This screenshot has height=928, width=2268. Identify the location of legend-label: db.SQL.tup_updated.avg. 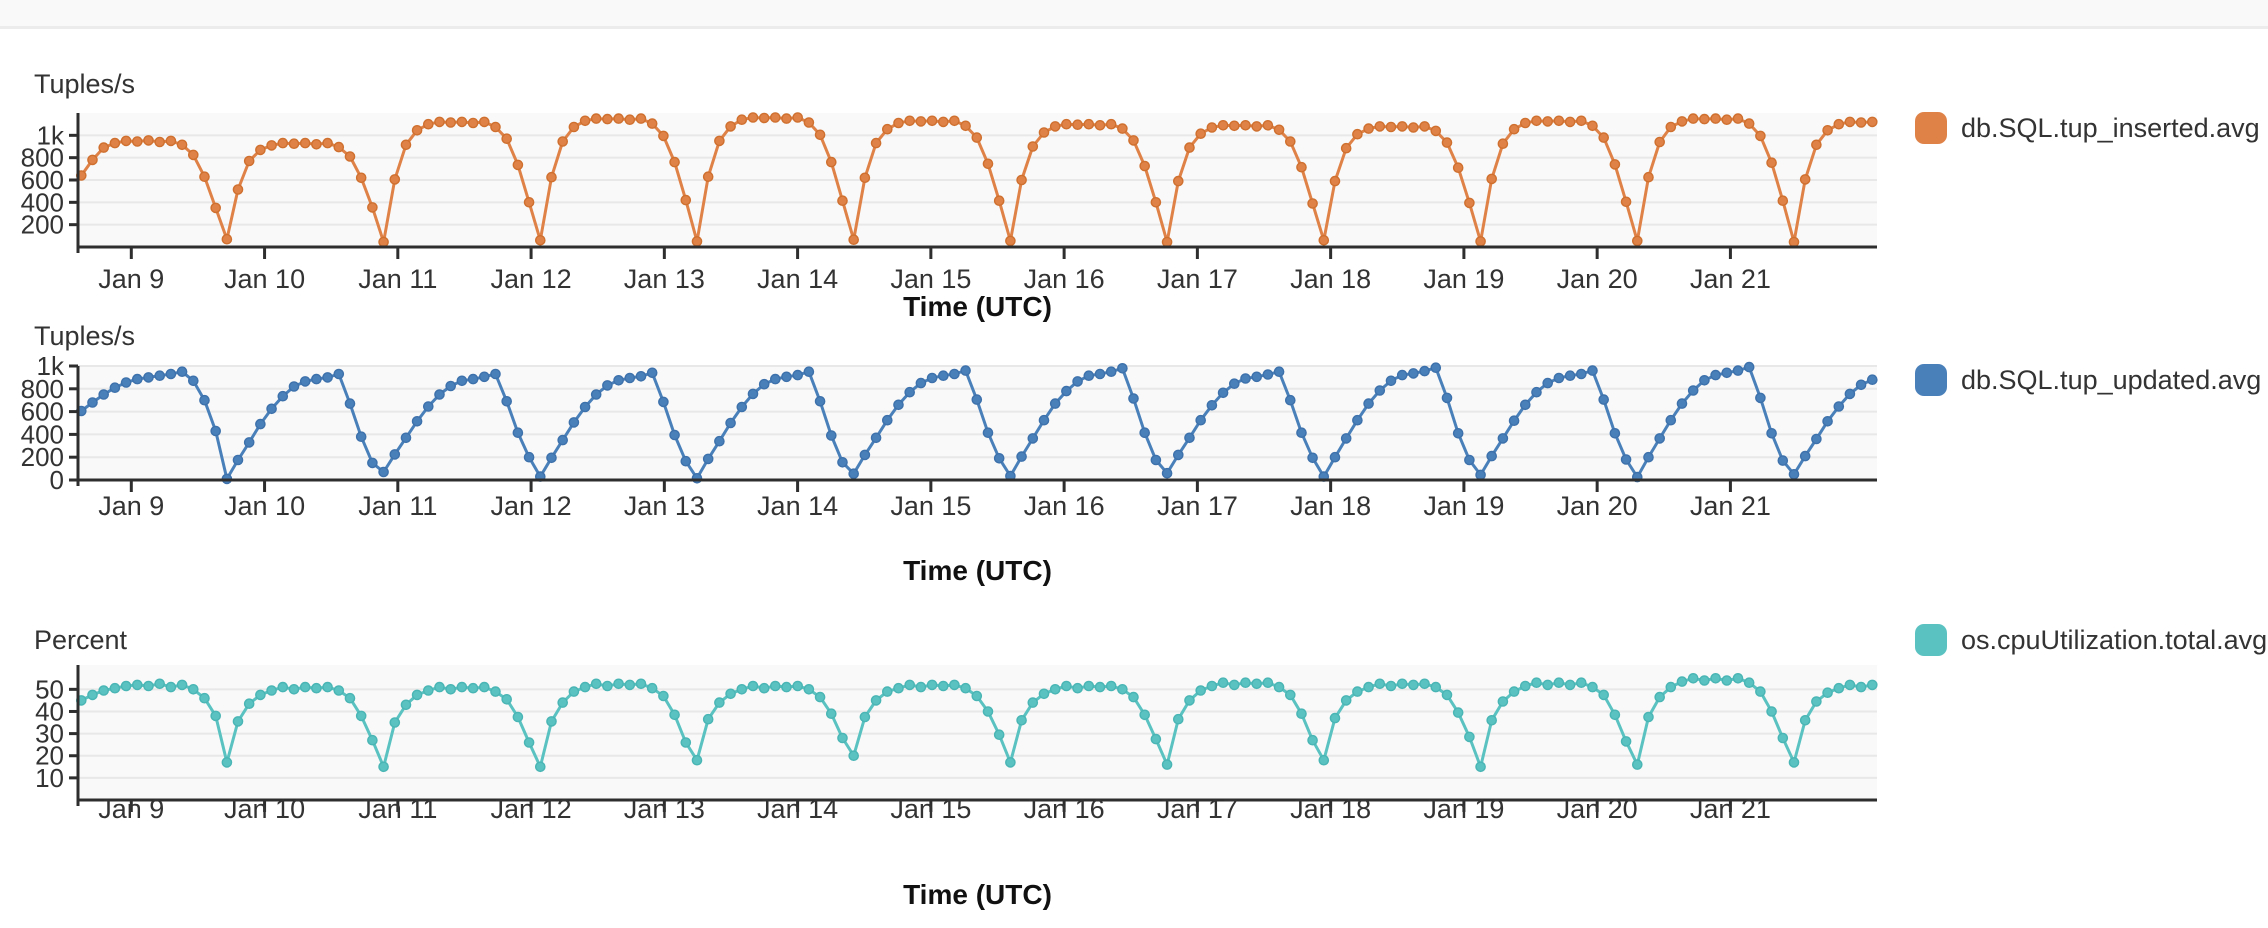
(2111, 380).